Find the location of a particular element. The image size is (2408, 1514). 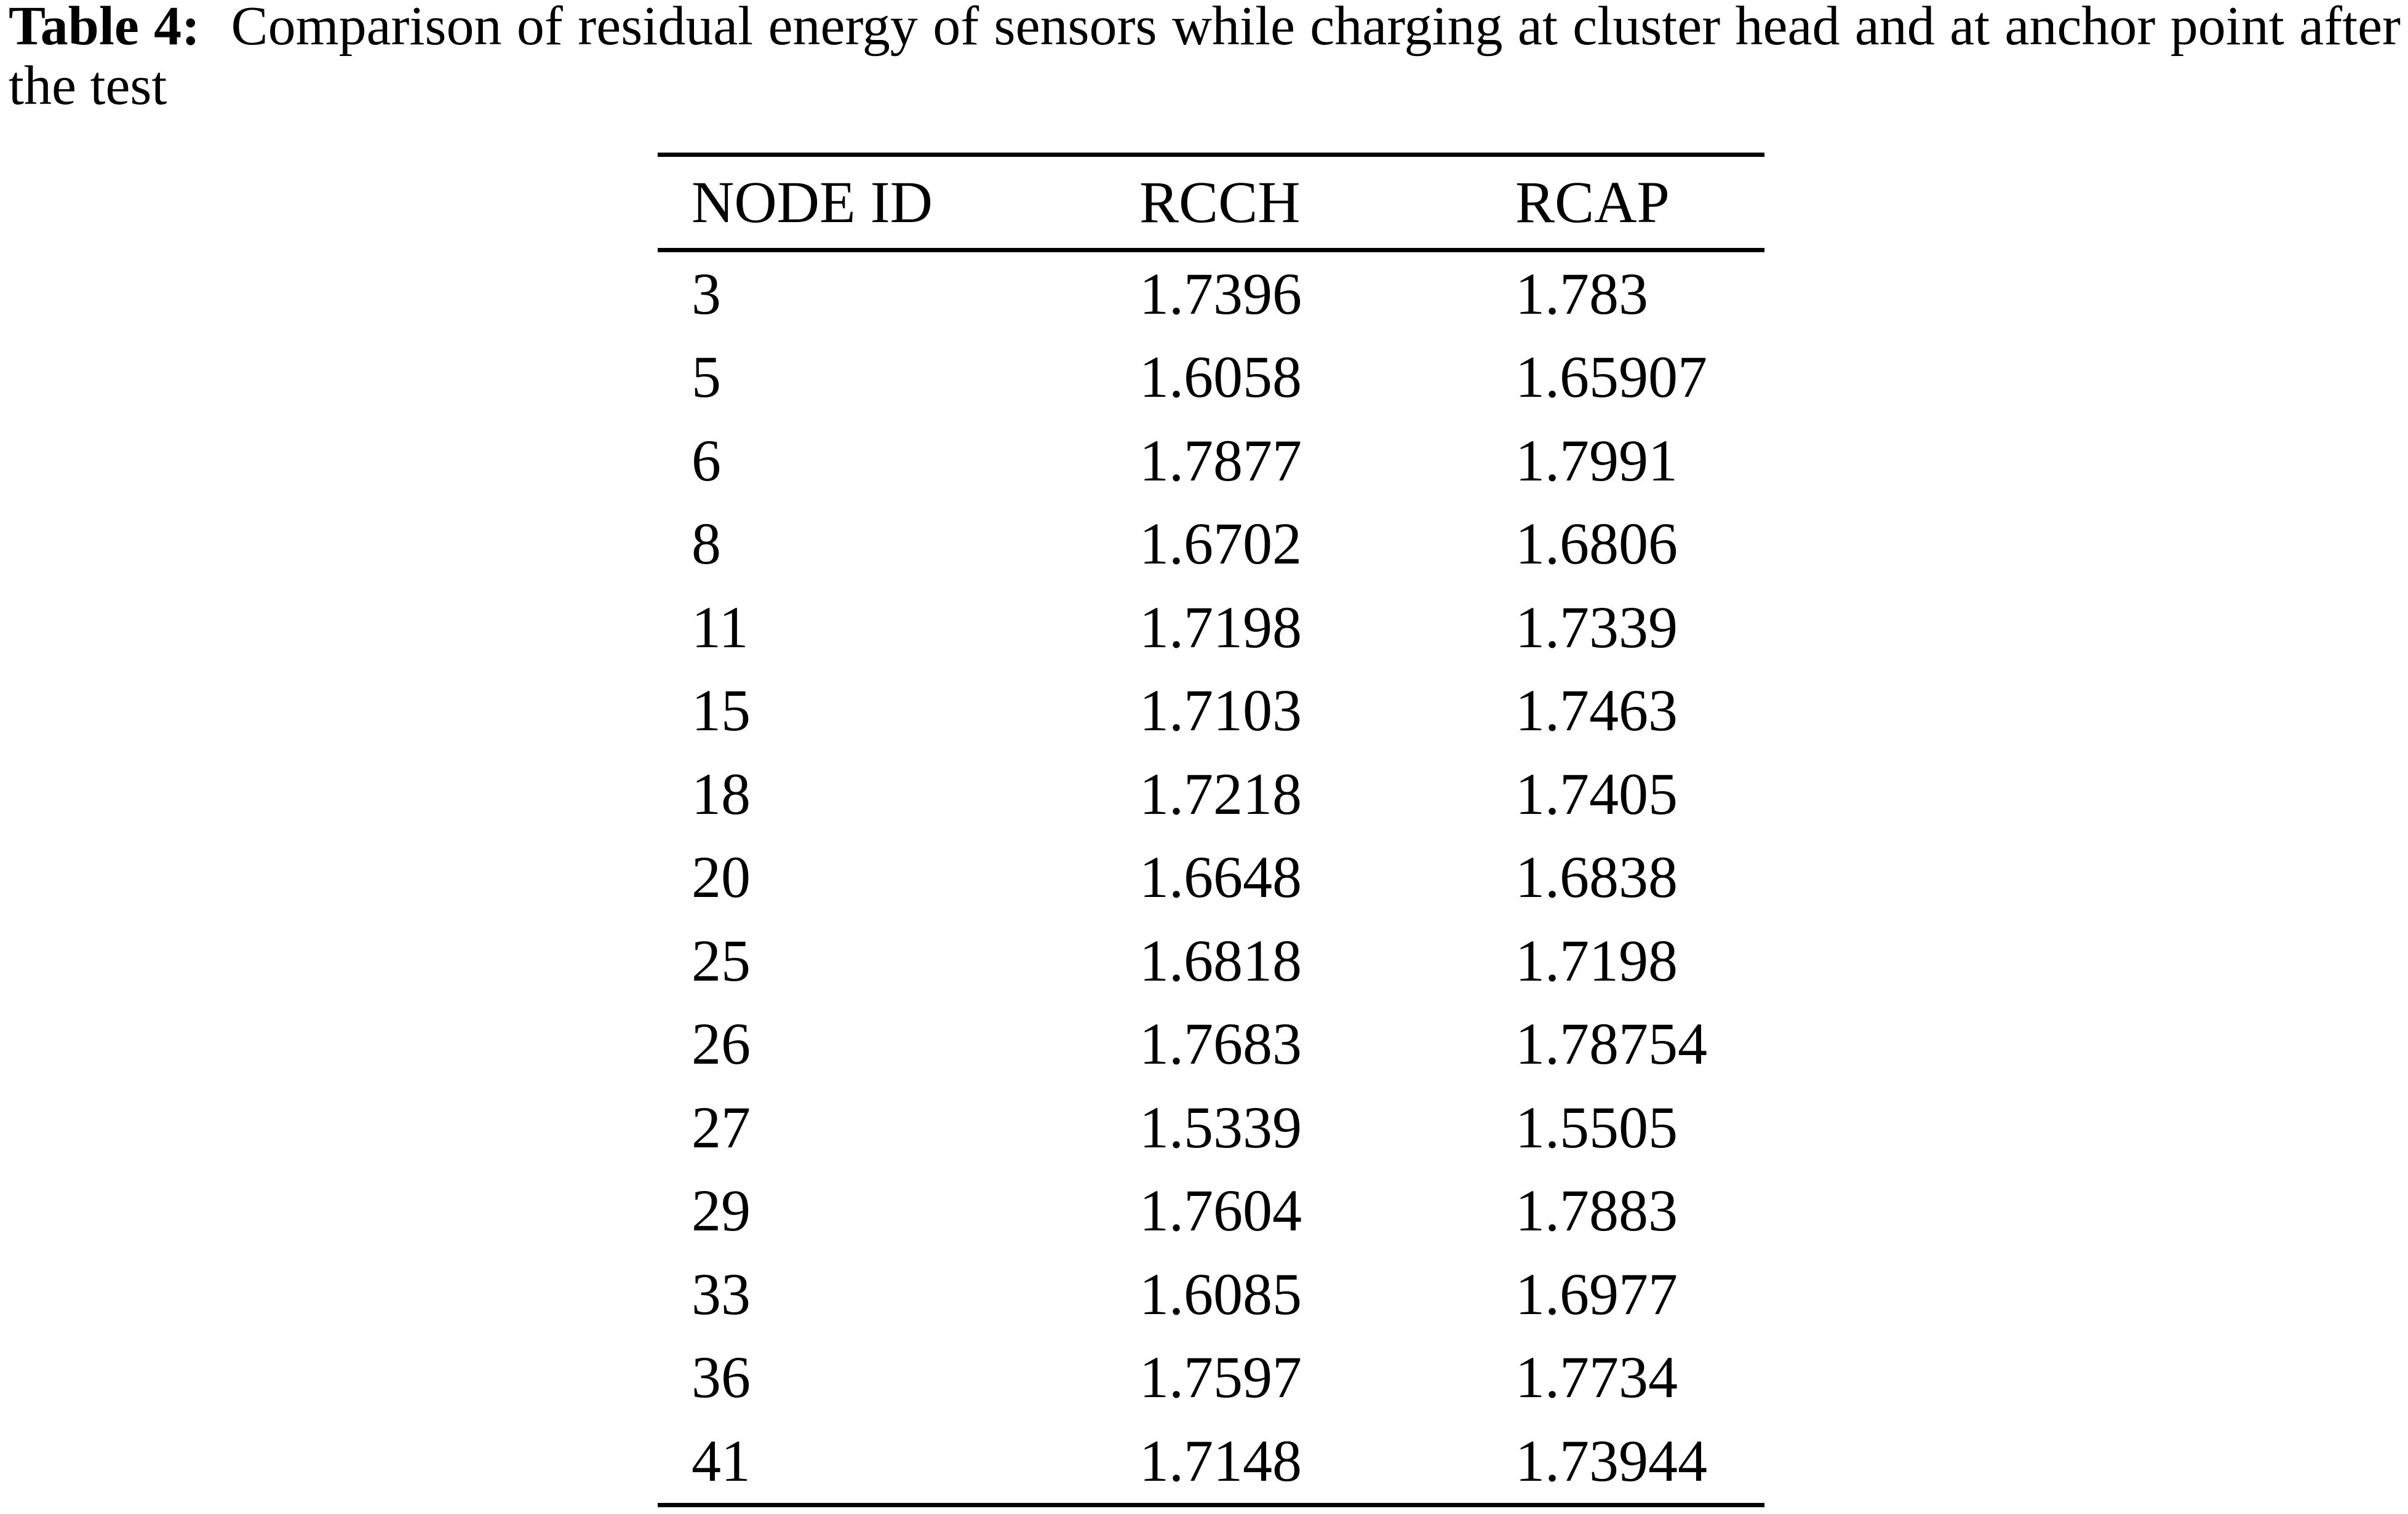

cell-node-id: 11 is located at coordinates (720, 627).